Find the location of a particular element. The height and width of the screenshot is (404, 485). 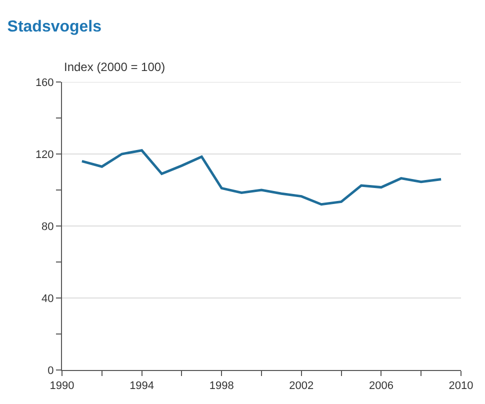

chart-title: Stadsvogels is located at coordinates (54, 27).